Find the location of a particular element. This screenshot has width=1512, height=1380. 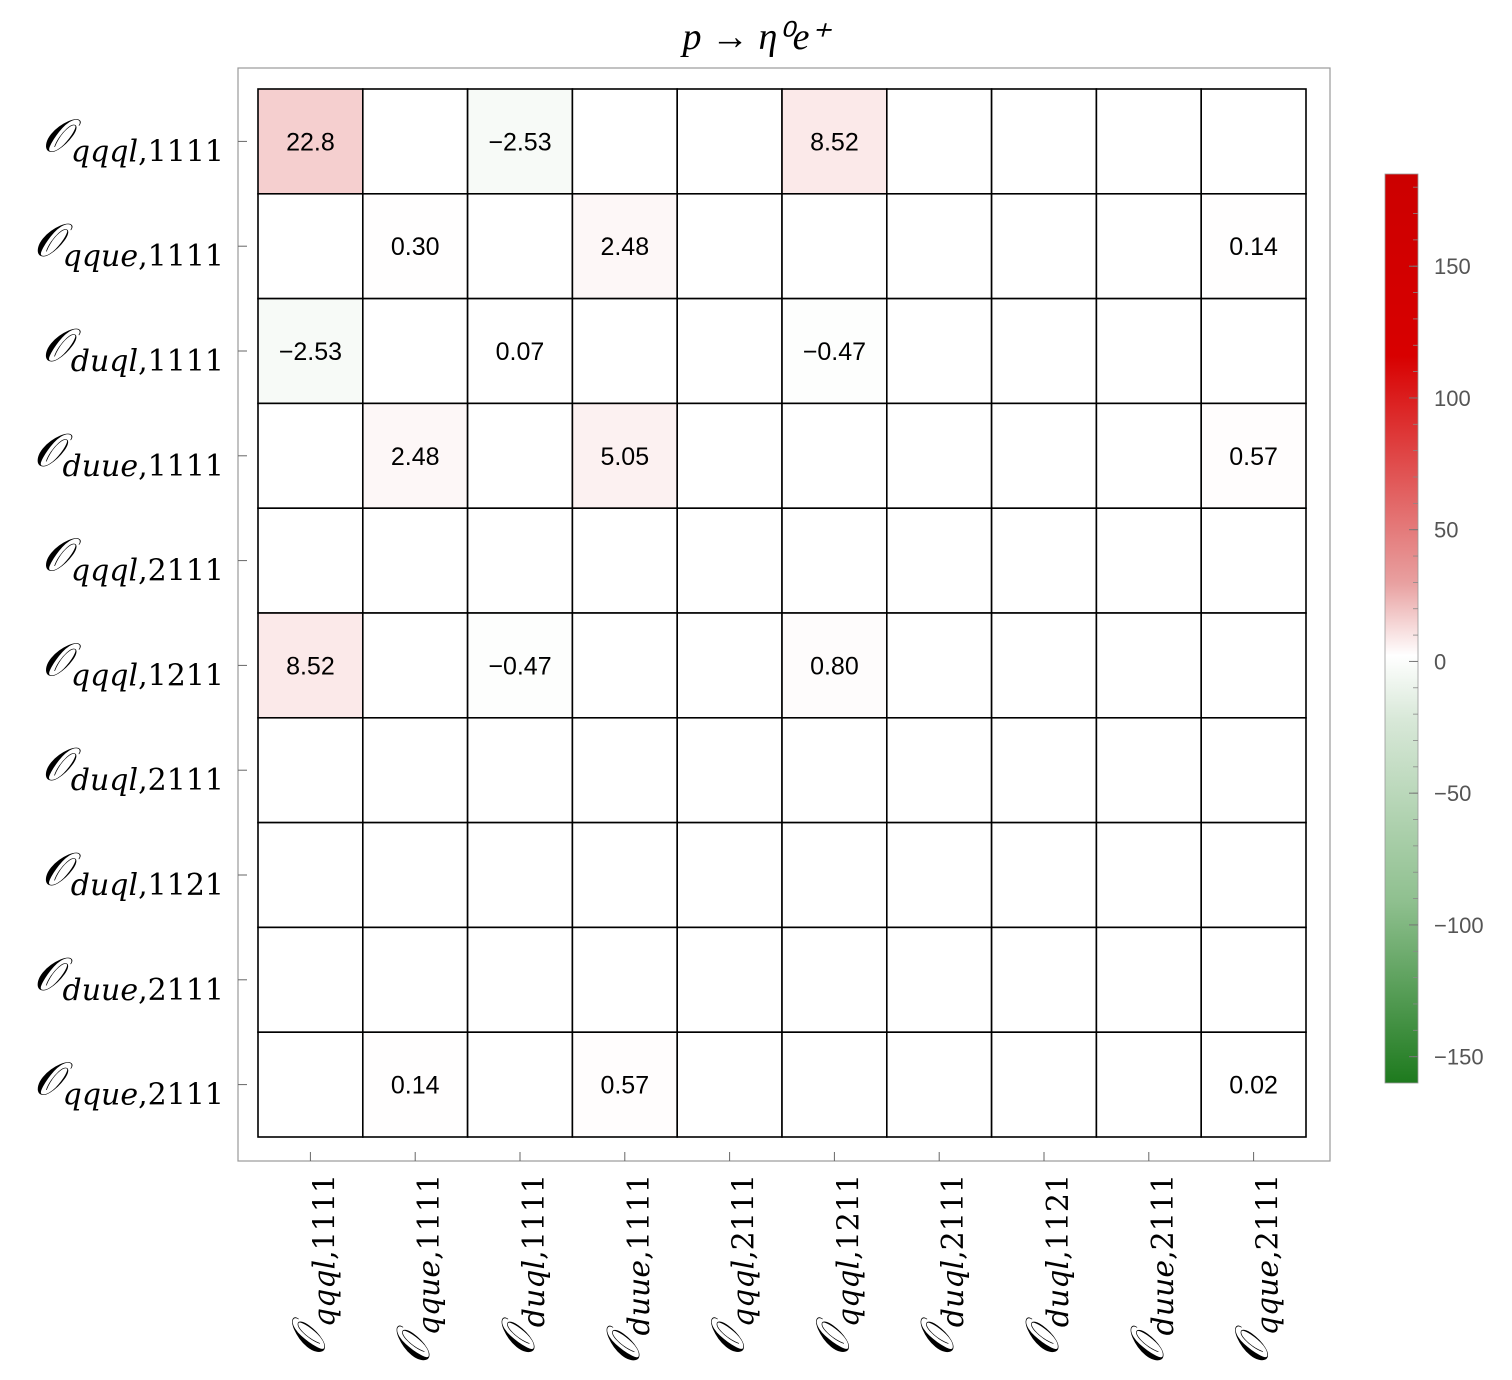

cell-value-label: −0.47 is located at coordinates (834, 352).